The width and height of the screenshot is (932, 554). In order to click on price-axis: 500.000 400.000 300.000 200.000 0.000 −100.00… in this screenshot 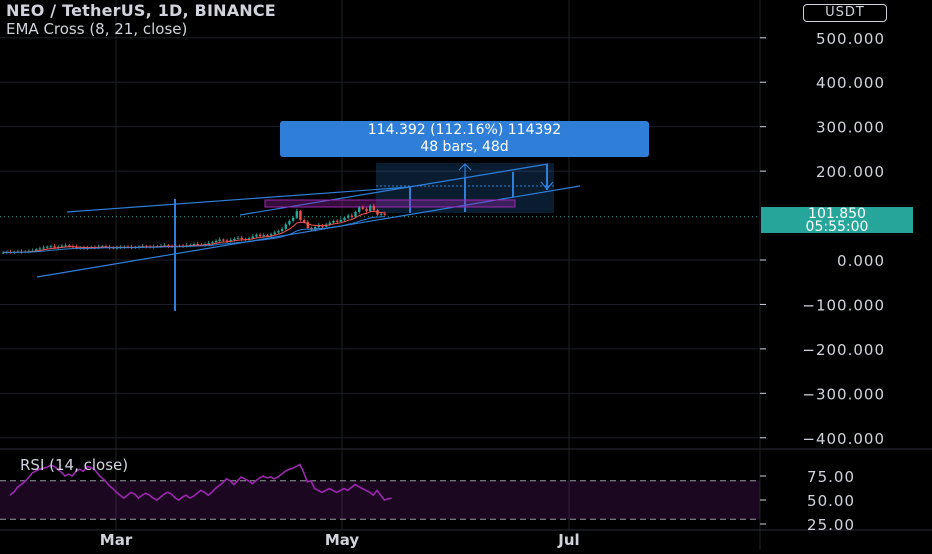, I will do `click(822, 239)`.